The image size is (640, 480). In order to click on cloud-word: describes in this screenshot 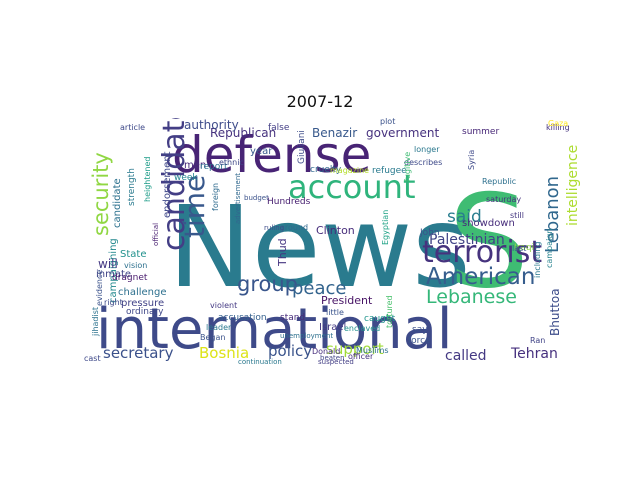, I will do `click(423, 162)`.